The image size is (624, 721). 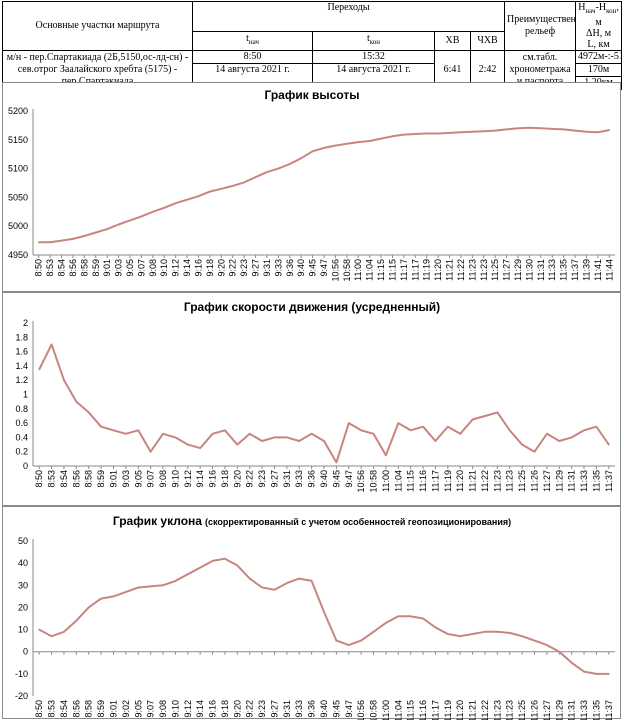 I want to click on x-tick-label: 11:20, so click(x=460, y=710).